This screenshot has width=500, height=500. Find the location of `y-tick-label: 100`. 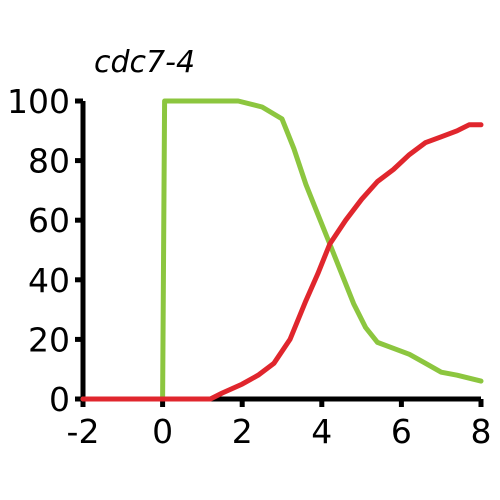

y-tick-label: 100 is located at coordinates (38, 101).